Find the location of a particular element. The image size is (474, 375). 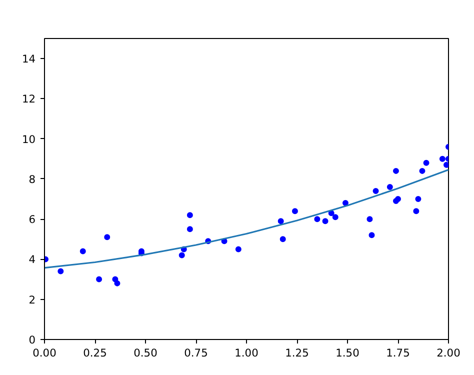

x-tick-label: 0.50 is located at coordinates (146, 353).